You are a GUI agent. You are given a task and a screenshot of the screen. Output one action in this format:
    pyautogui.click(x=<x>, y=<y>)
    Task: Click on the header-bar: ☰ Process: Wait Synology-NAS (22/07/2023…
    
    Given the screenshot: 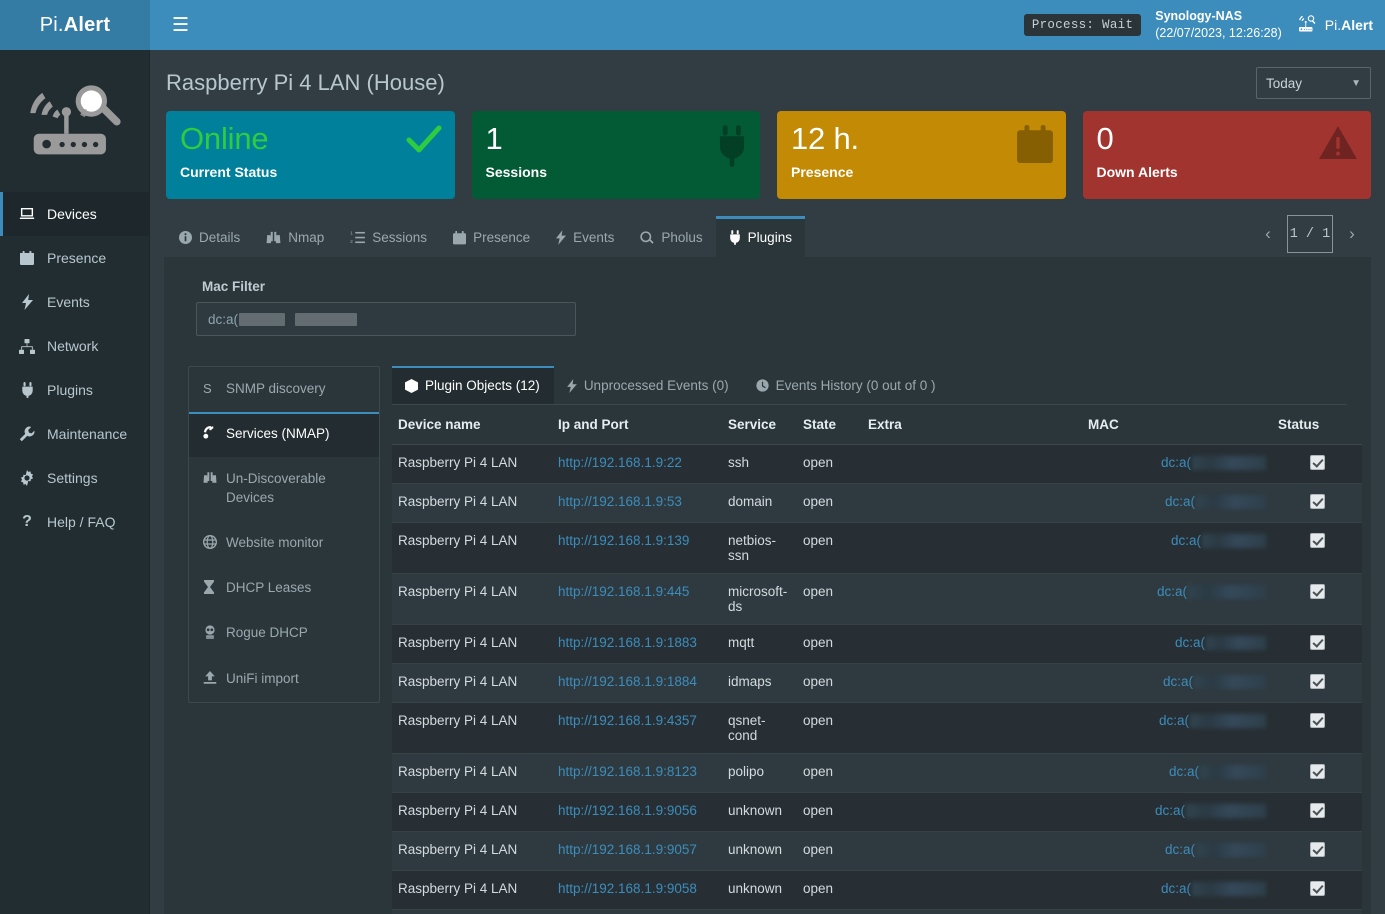 What is the action you would take?
    pyautogui.click(x=767, y=25)
    